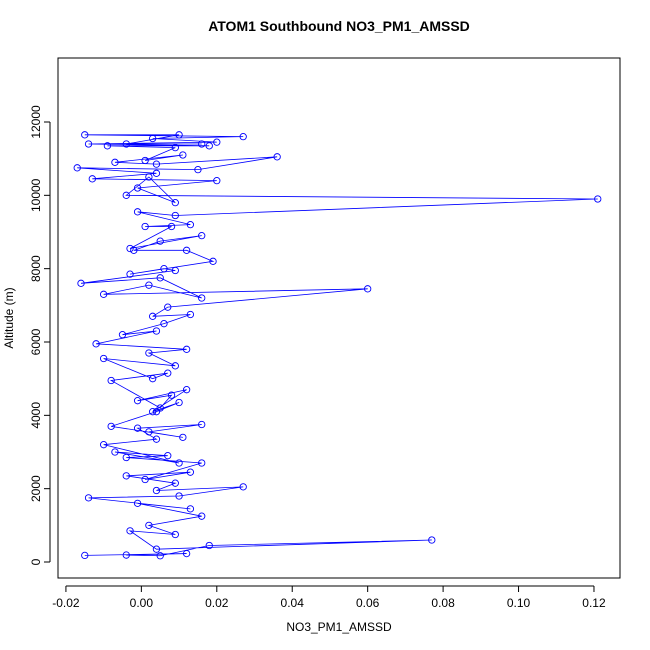 The width and height of the screenshot is (650, 650). Describe the element at coordinates (36, 195) in the screenshot. I see `y-tick-label: 10000` at that location.